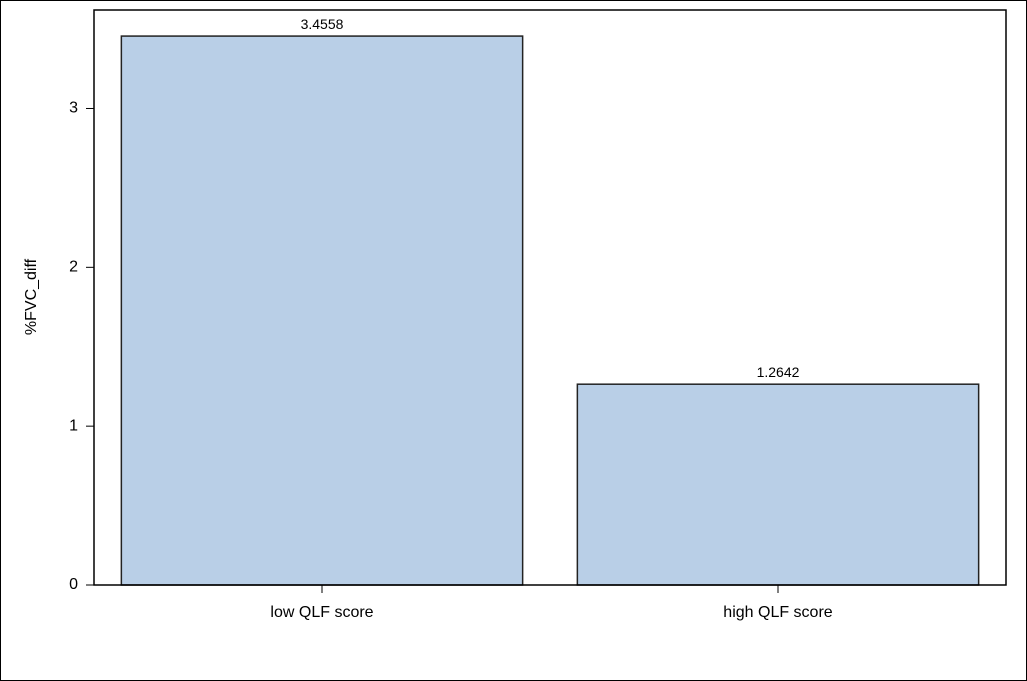  I want to click on y-tick-label: 2, so click(73, 267).